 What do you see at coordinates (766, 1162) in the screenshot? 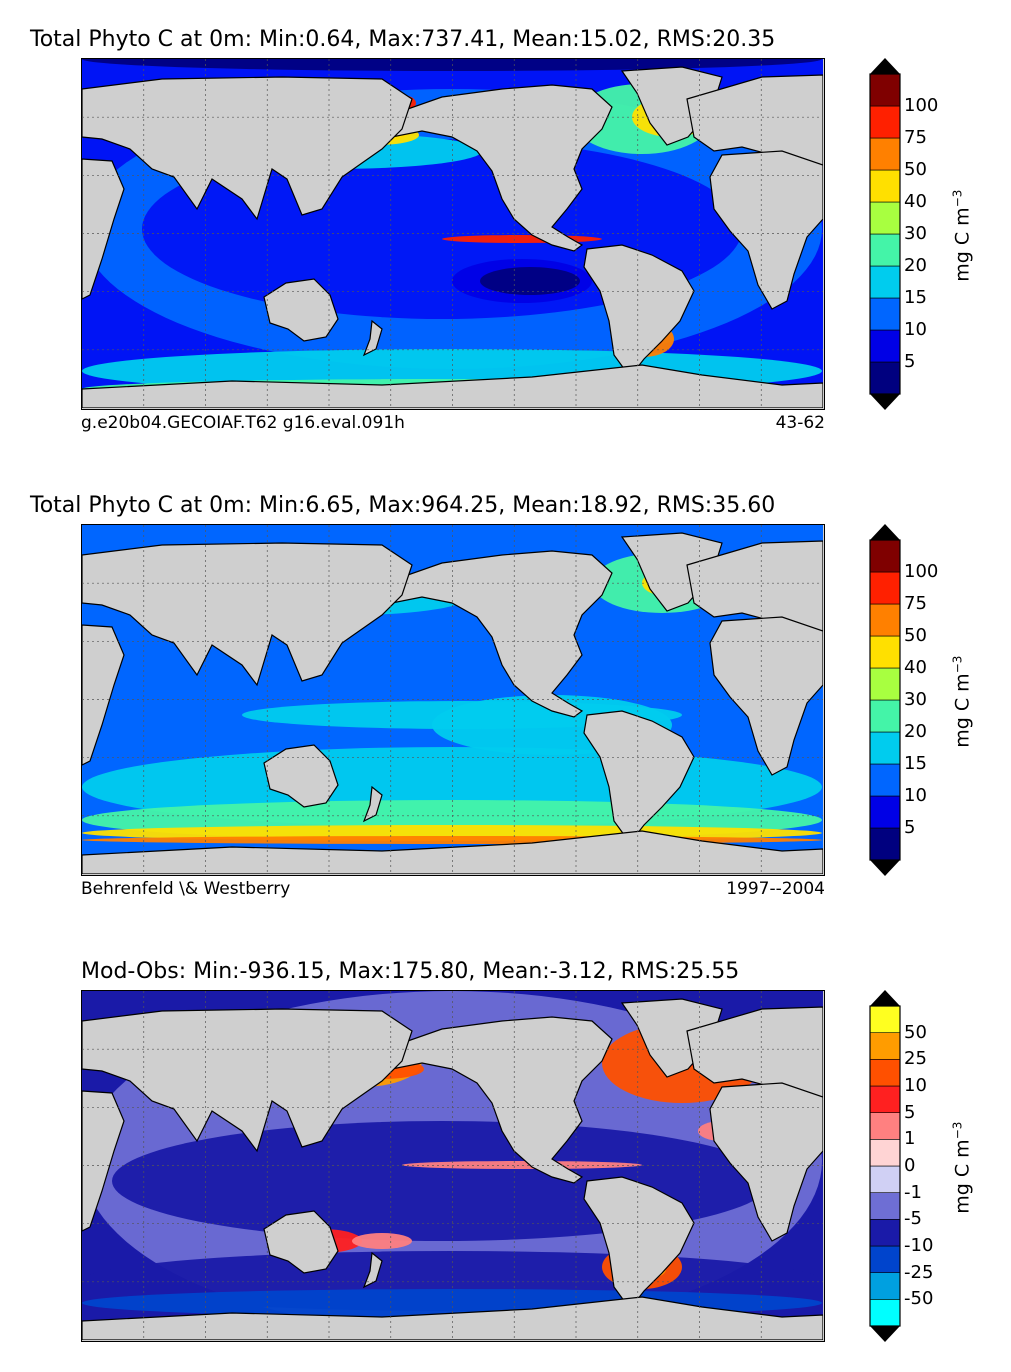
I see `land-africa` at bounding box center [766, 1162].